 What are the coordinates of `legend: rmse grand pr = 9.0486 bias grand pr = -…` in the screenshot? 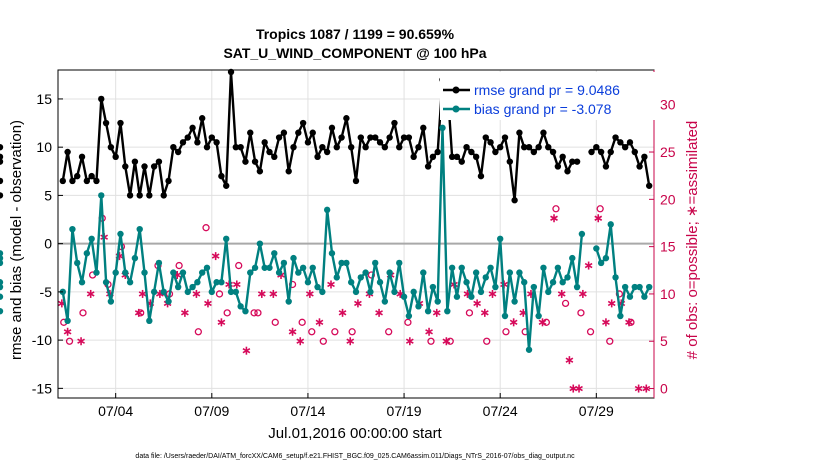 It's located at (547, 96).